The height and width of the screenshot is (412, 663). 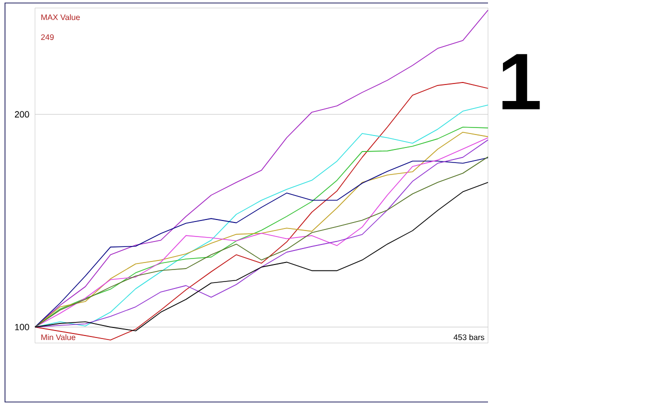 What do you see at coordinates (22, 327) in the screenshot?
I see `y-tick-label: 100` at bounding box center [22, 327].